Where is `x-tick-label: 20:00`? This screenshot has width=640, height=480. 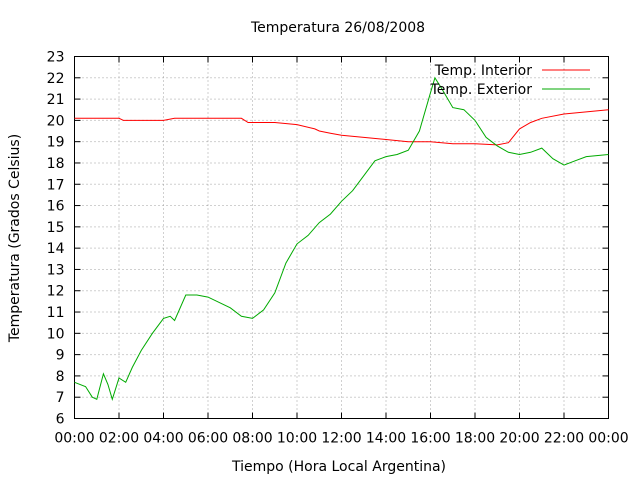
x-tick-label: 20:00 is located at coordinates (519, 439).